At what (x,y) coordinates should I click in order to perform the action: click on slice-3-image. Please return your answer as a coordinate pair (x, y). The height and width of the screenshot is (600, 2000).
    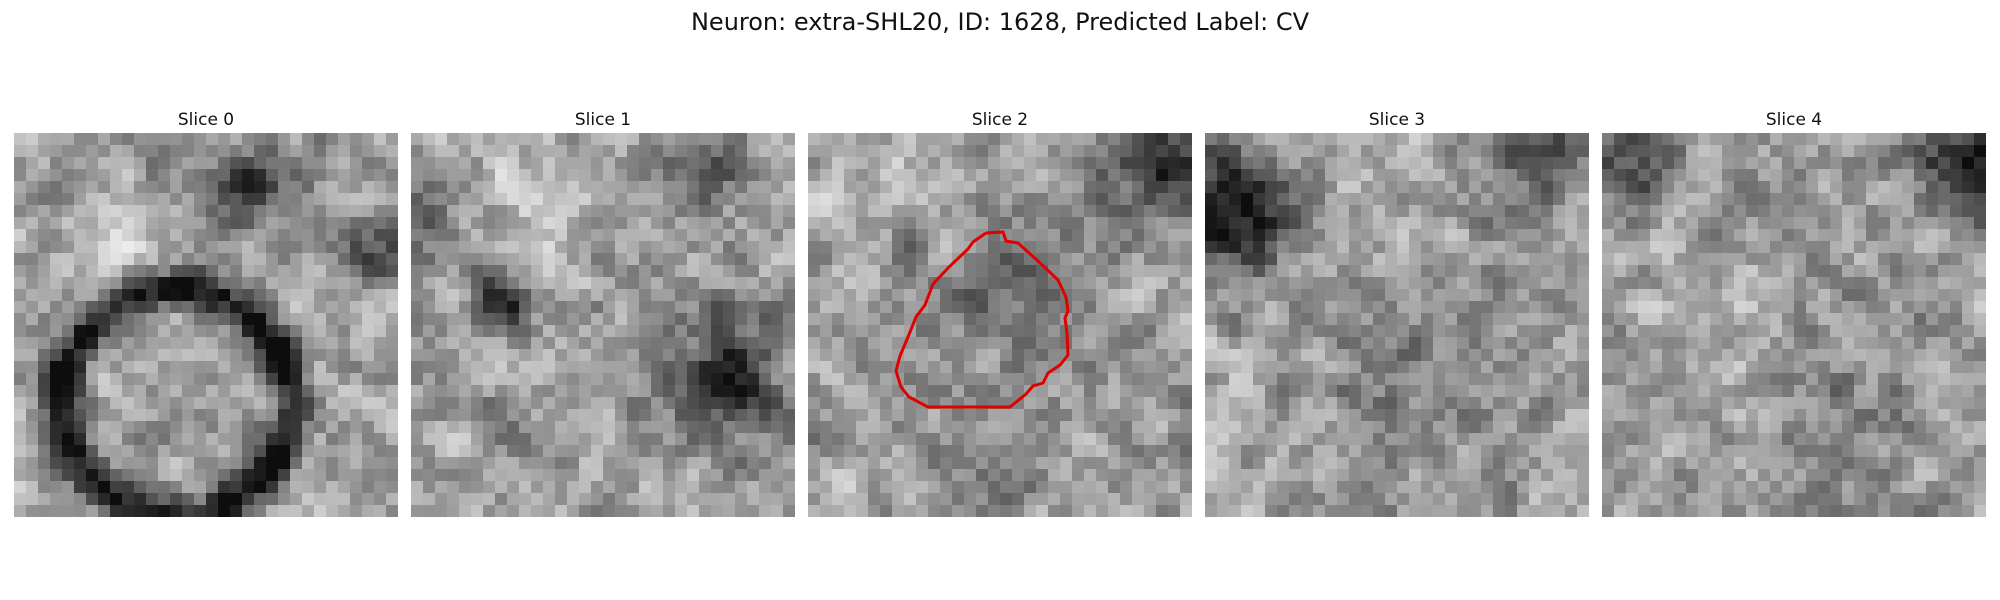
    Looking at the image, I should click on (1397, 325).